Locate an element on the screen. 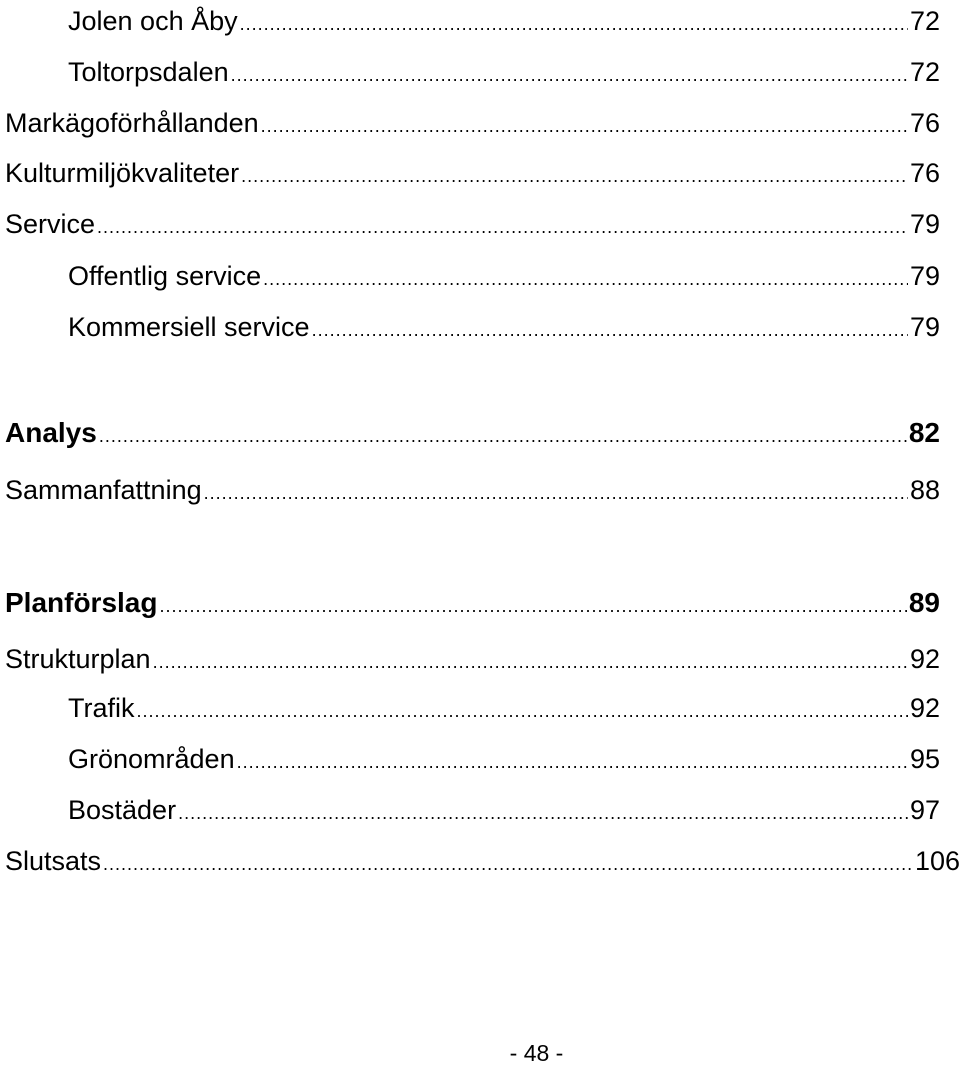  toc-entry-toltorpsdalen: Toltorpsdalen 72 is located at coordinates (504, 72).